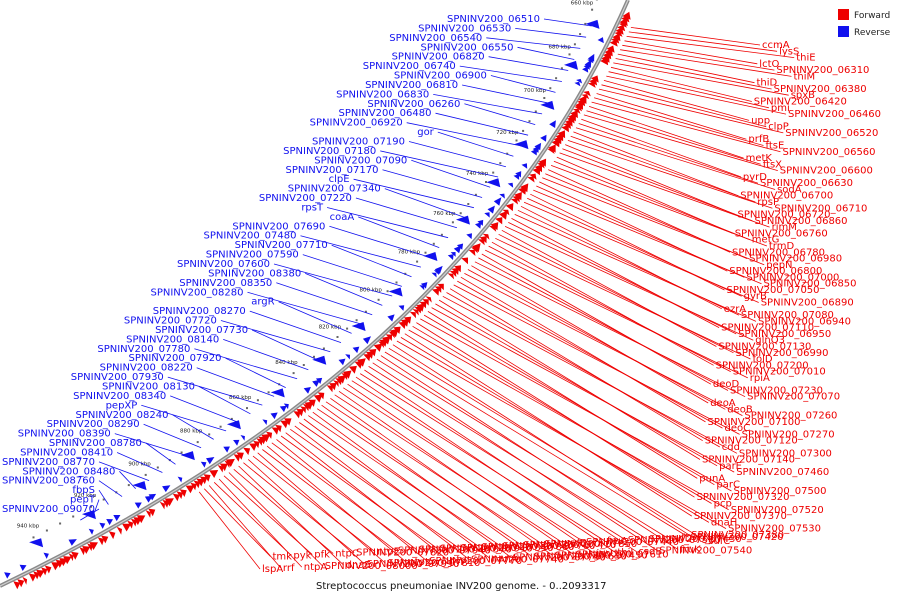 This screenshot has width=900, height=600. Describe the element at coordinates (435, 38) in the screenshot. I see `reverse-gene-label: SPNINV200_06540` at that location.